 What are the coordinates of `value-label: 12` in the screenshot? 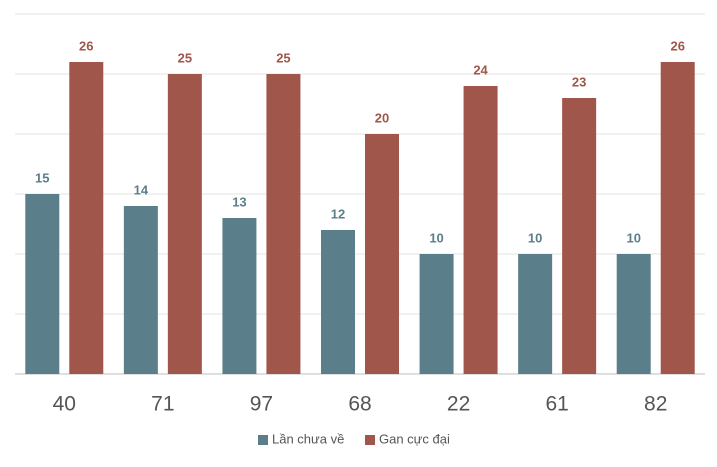 It's located at (338, 213).